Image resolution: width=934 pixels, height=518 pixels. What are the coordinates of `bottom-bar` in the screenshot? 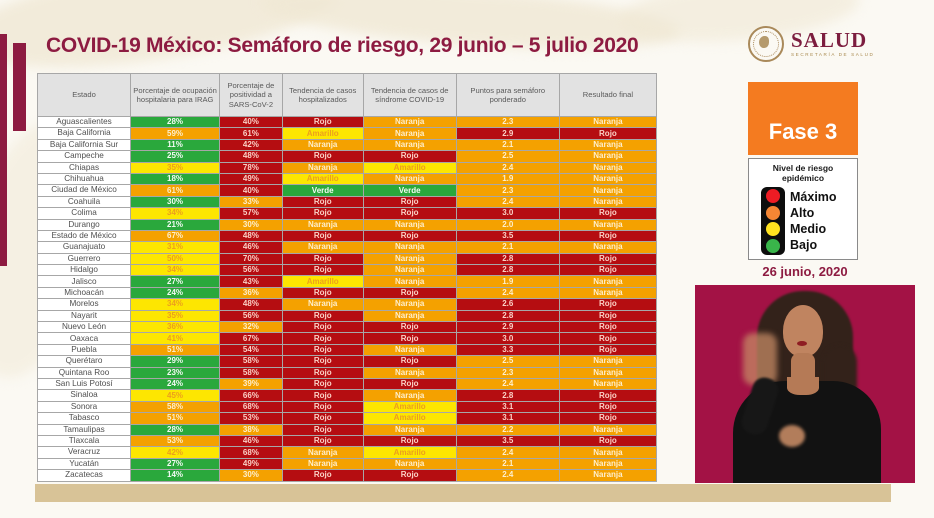 It's located at (463, 493).